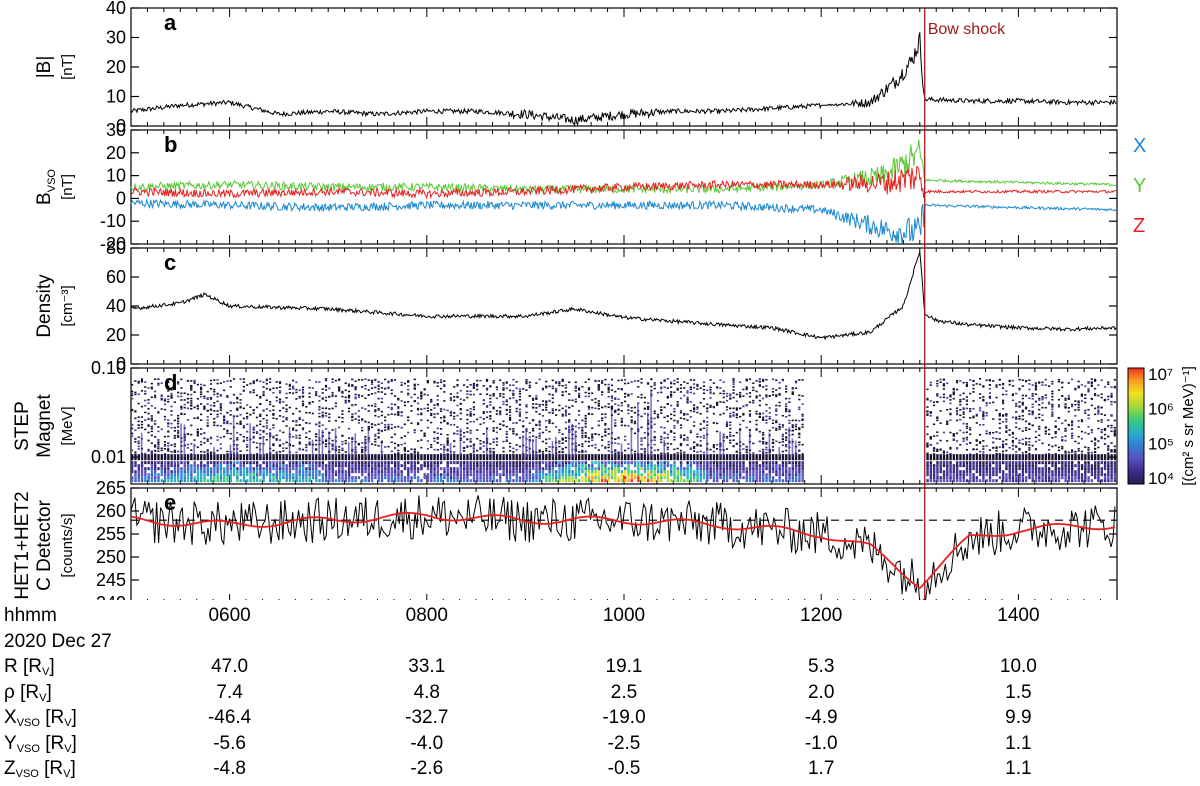 This screenshot has width=1200, height=786. What do you see at coordinates (536, 448) in the screenshot?
I see `heat-spike` at bounding box center [536, 448].